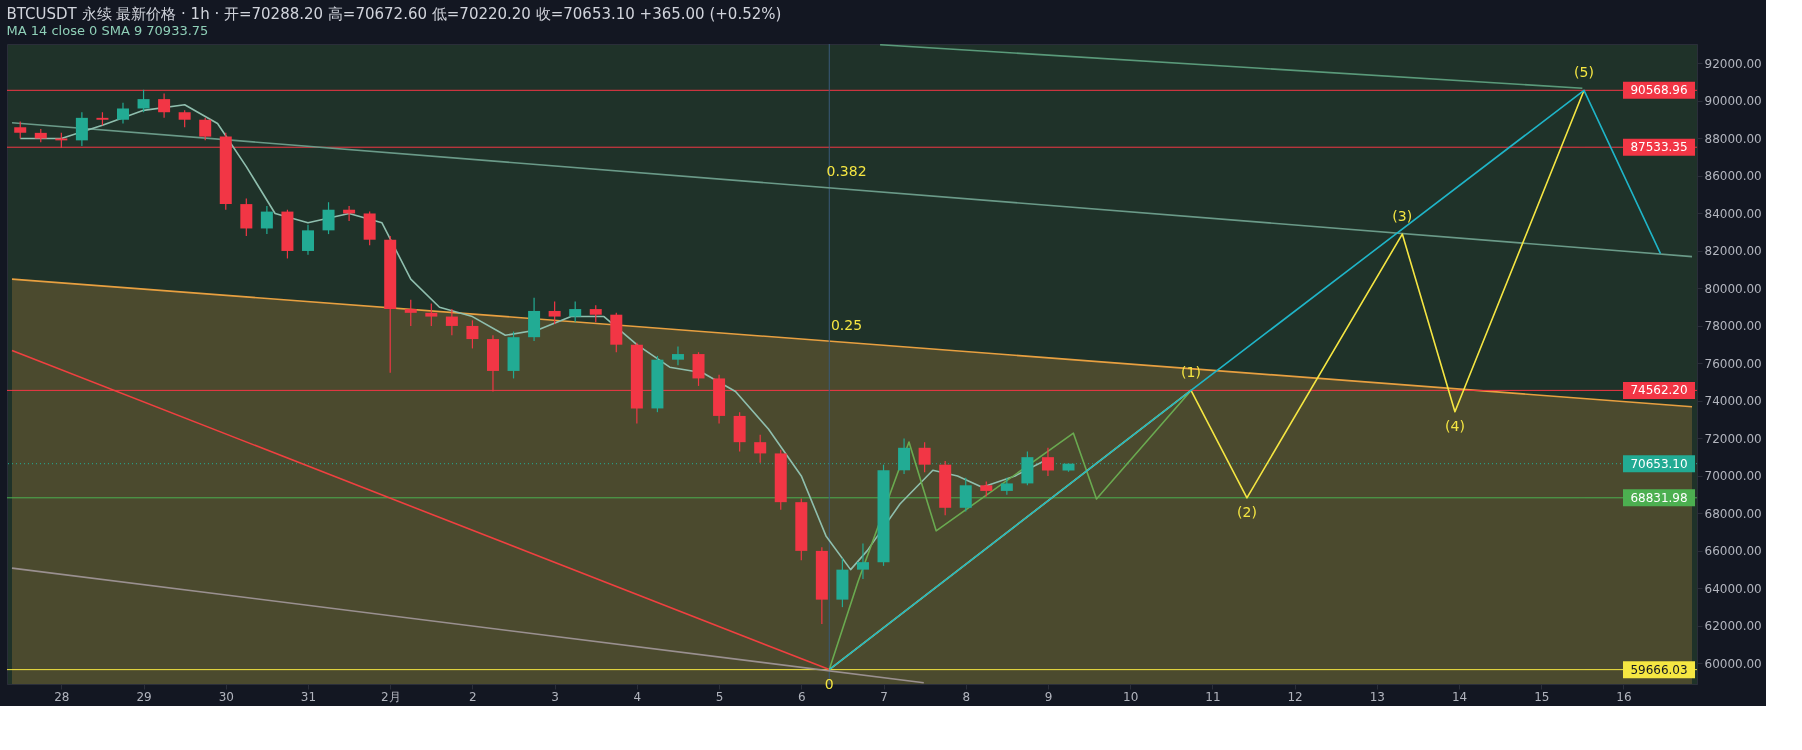 Image resolution: width=1802 pixels, height=750 pixels. I want to click on ref-line-label: 70653.10, so click(1659, 463).